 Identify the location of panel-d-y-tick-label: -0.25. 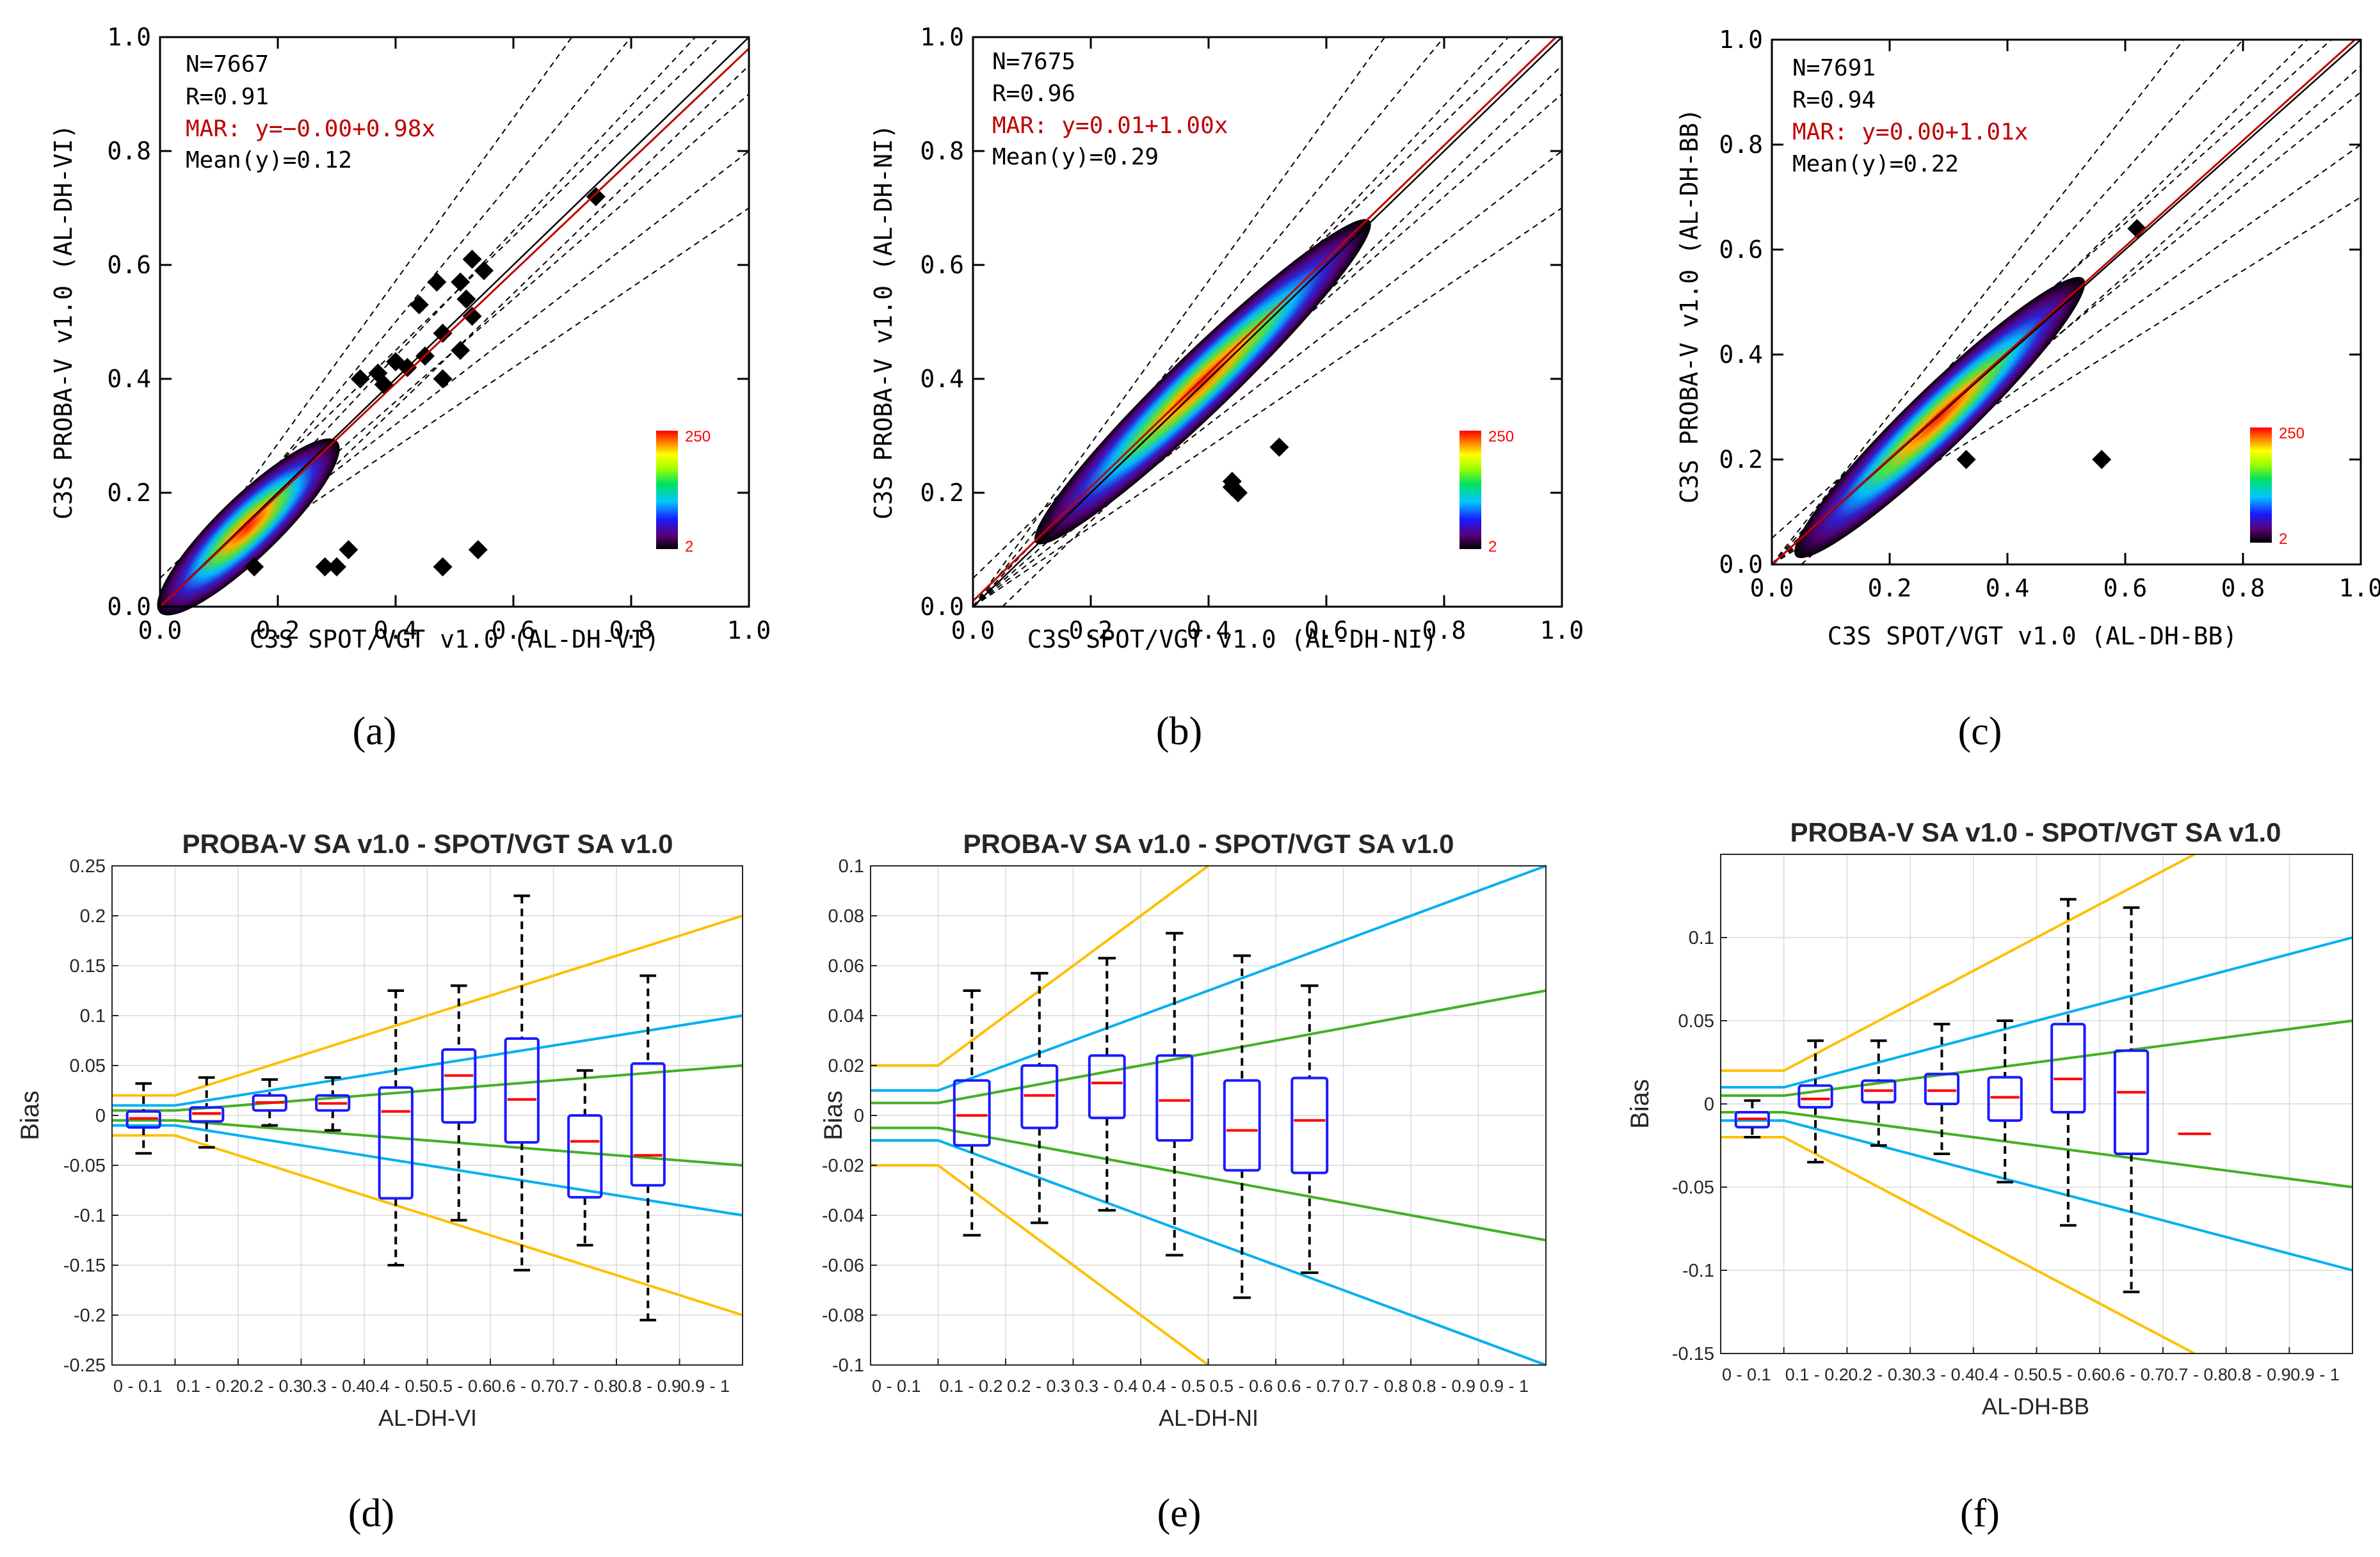
(84, 1365).